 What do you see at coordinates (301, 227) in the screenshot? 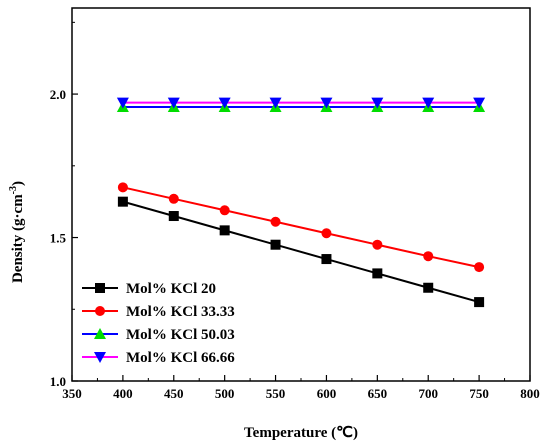
I see `series-line` at bounding box center [301, 227].